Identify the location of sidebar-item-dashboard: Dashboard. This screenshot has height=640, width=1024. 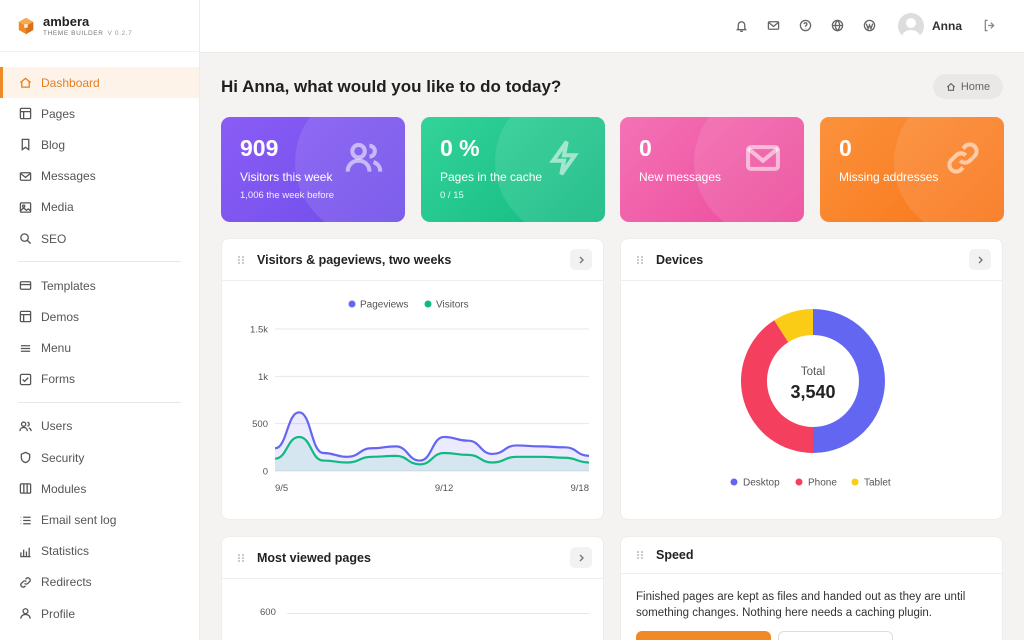
(99, 83).